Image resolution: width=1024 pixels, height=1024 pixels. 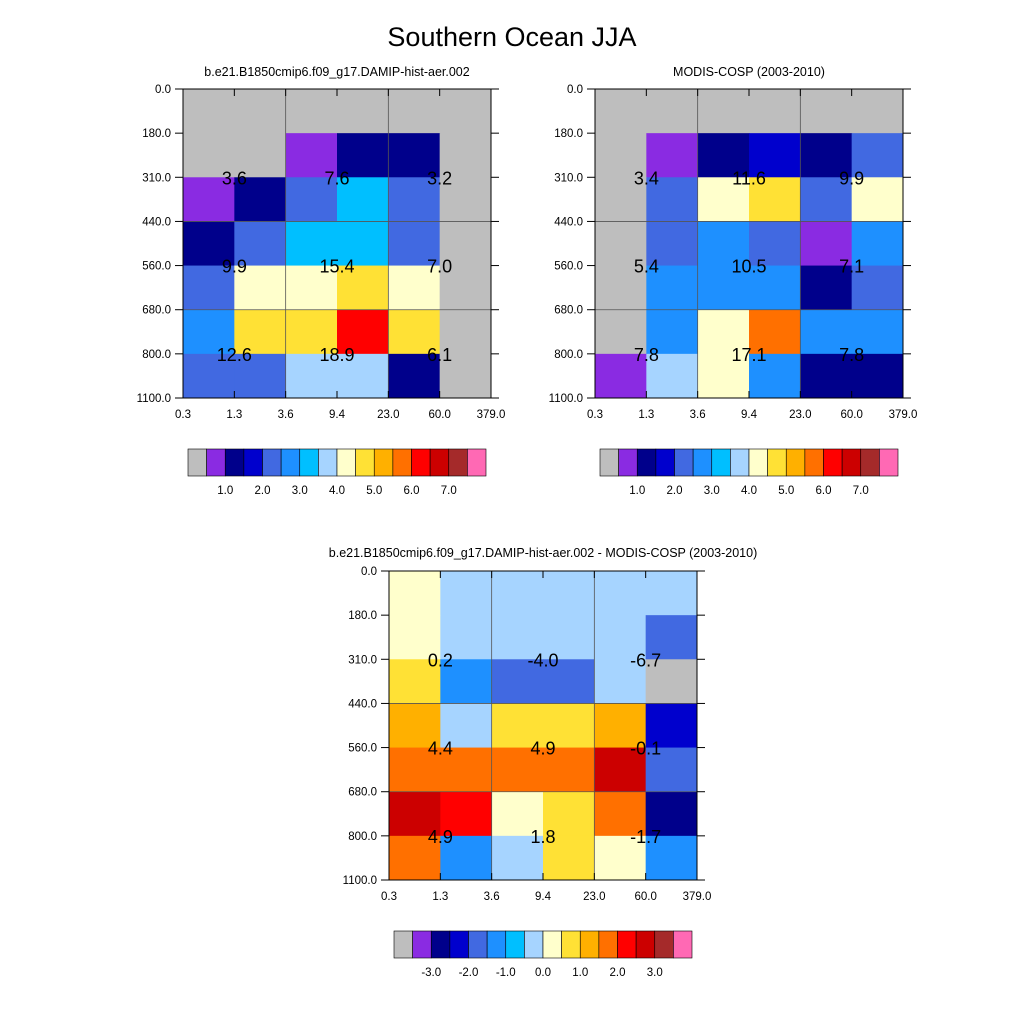 What do you see at coordinates (543, 973) in the screenshot?
I see `colorbar-label: 0.0` at bounding box center [543, 973].